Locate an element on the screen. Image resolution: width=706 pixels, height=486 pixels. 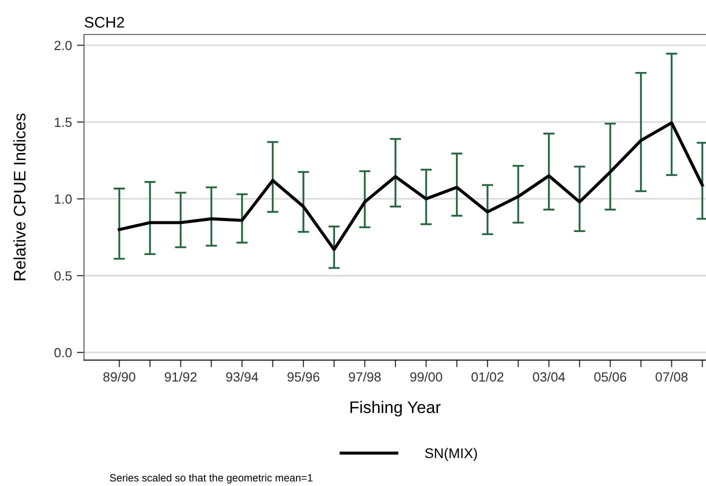
x-tick-label: 93/94 is located at coordinates (242, 377).